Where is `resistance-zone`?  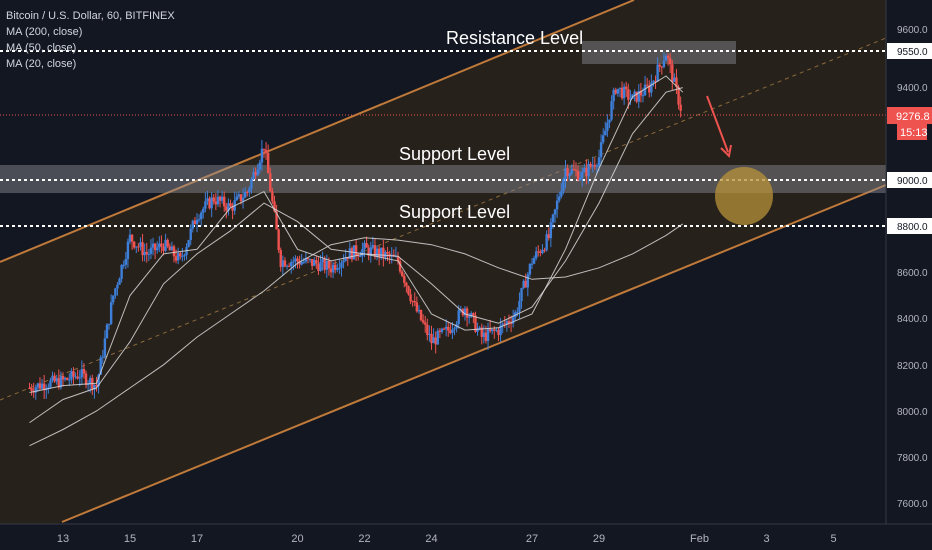 resistance-zone is located at coordinates (659, 52).